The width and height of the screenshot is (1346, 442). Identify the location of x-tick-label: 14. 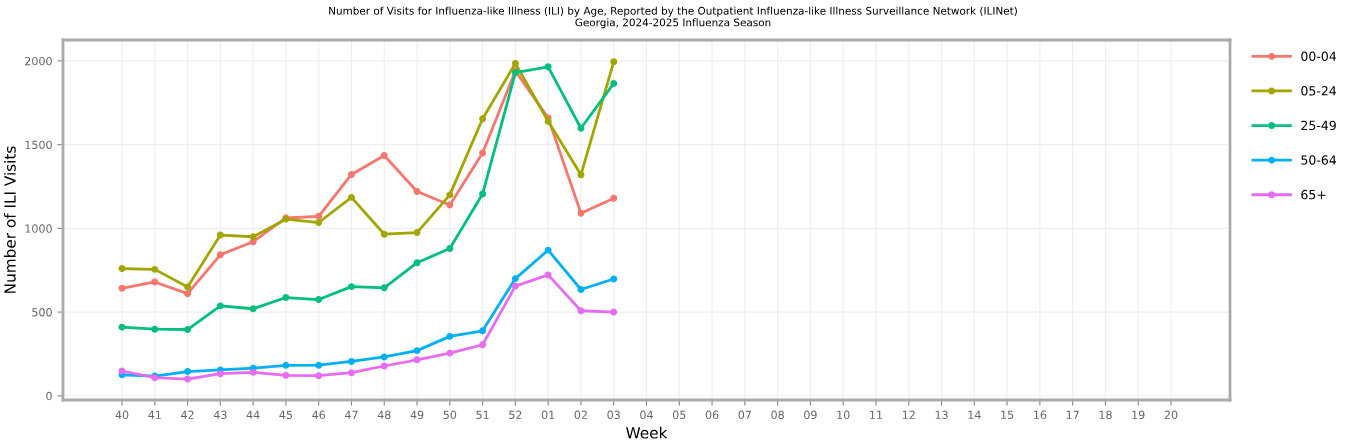
(974, 414).